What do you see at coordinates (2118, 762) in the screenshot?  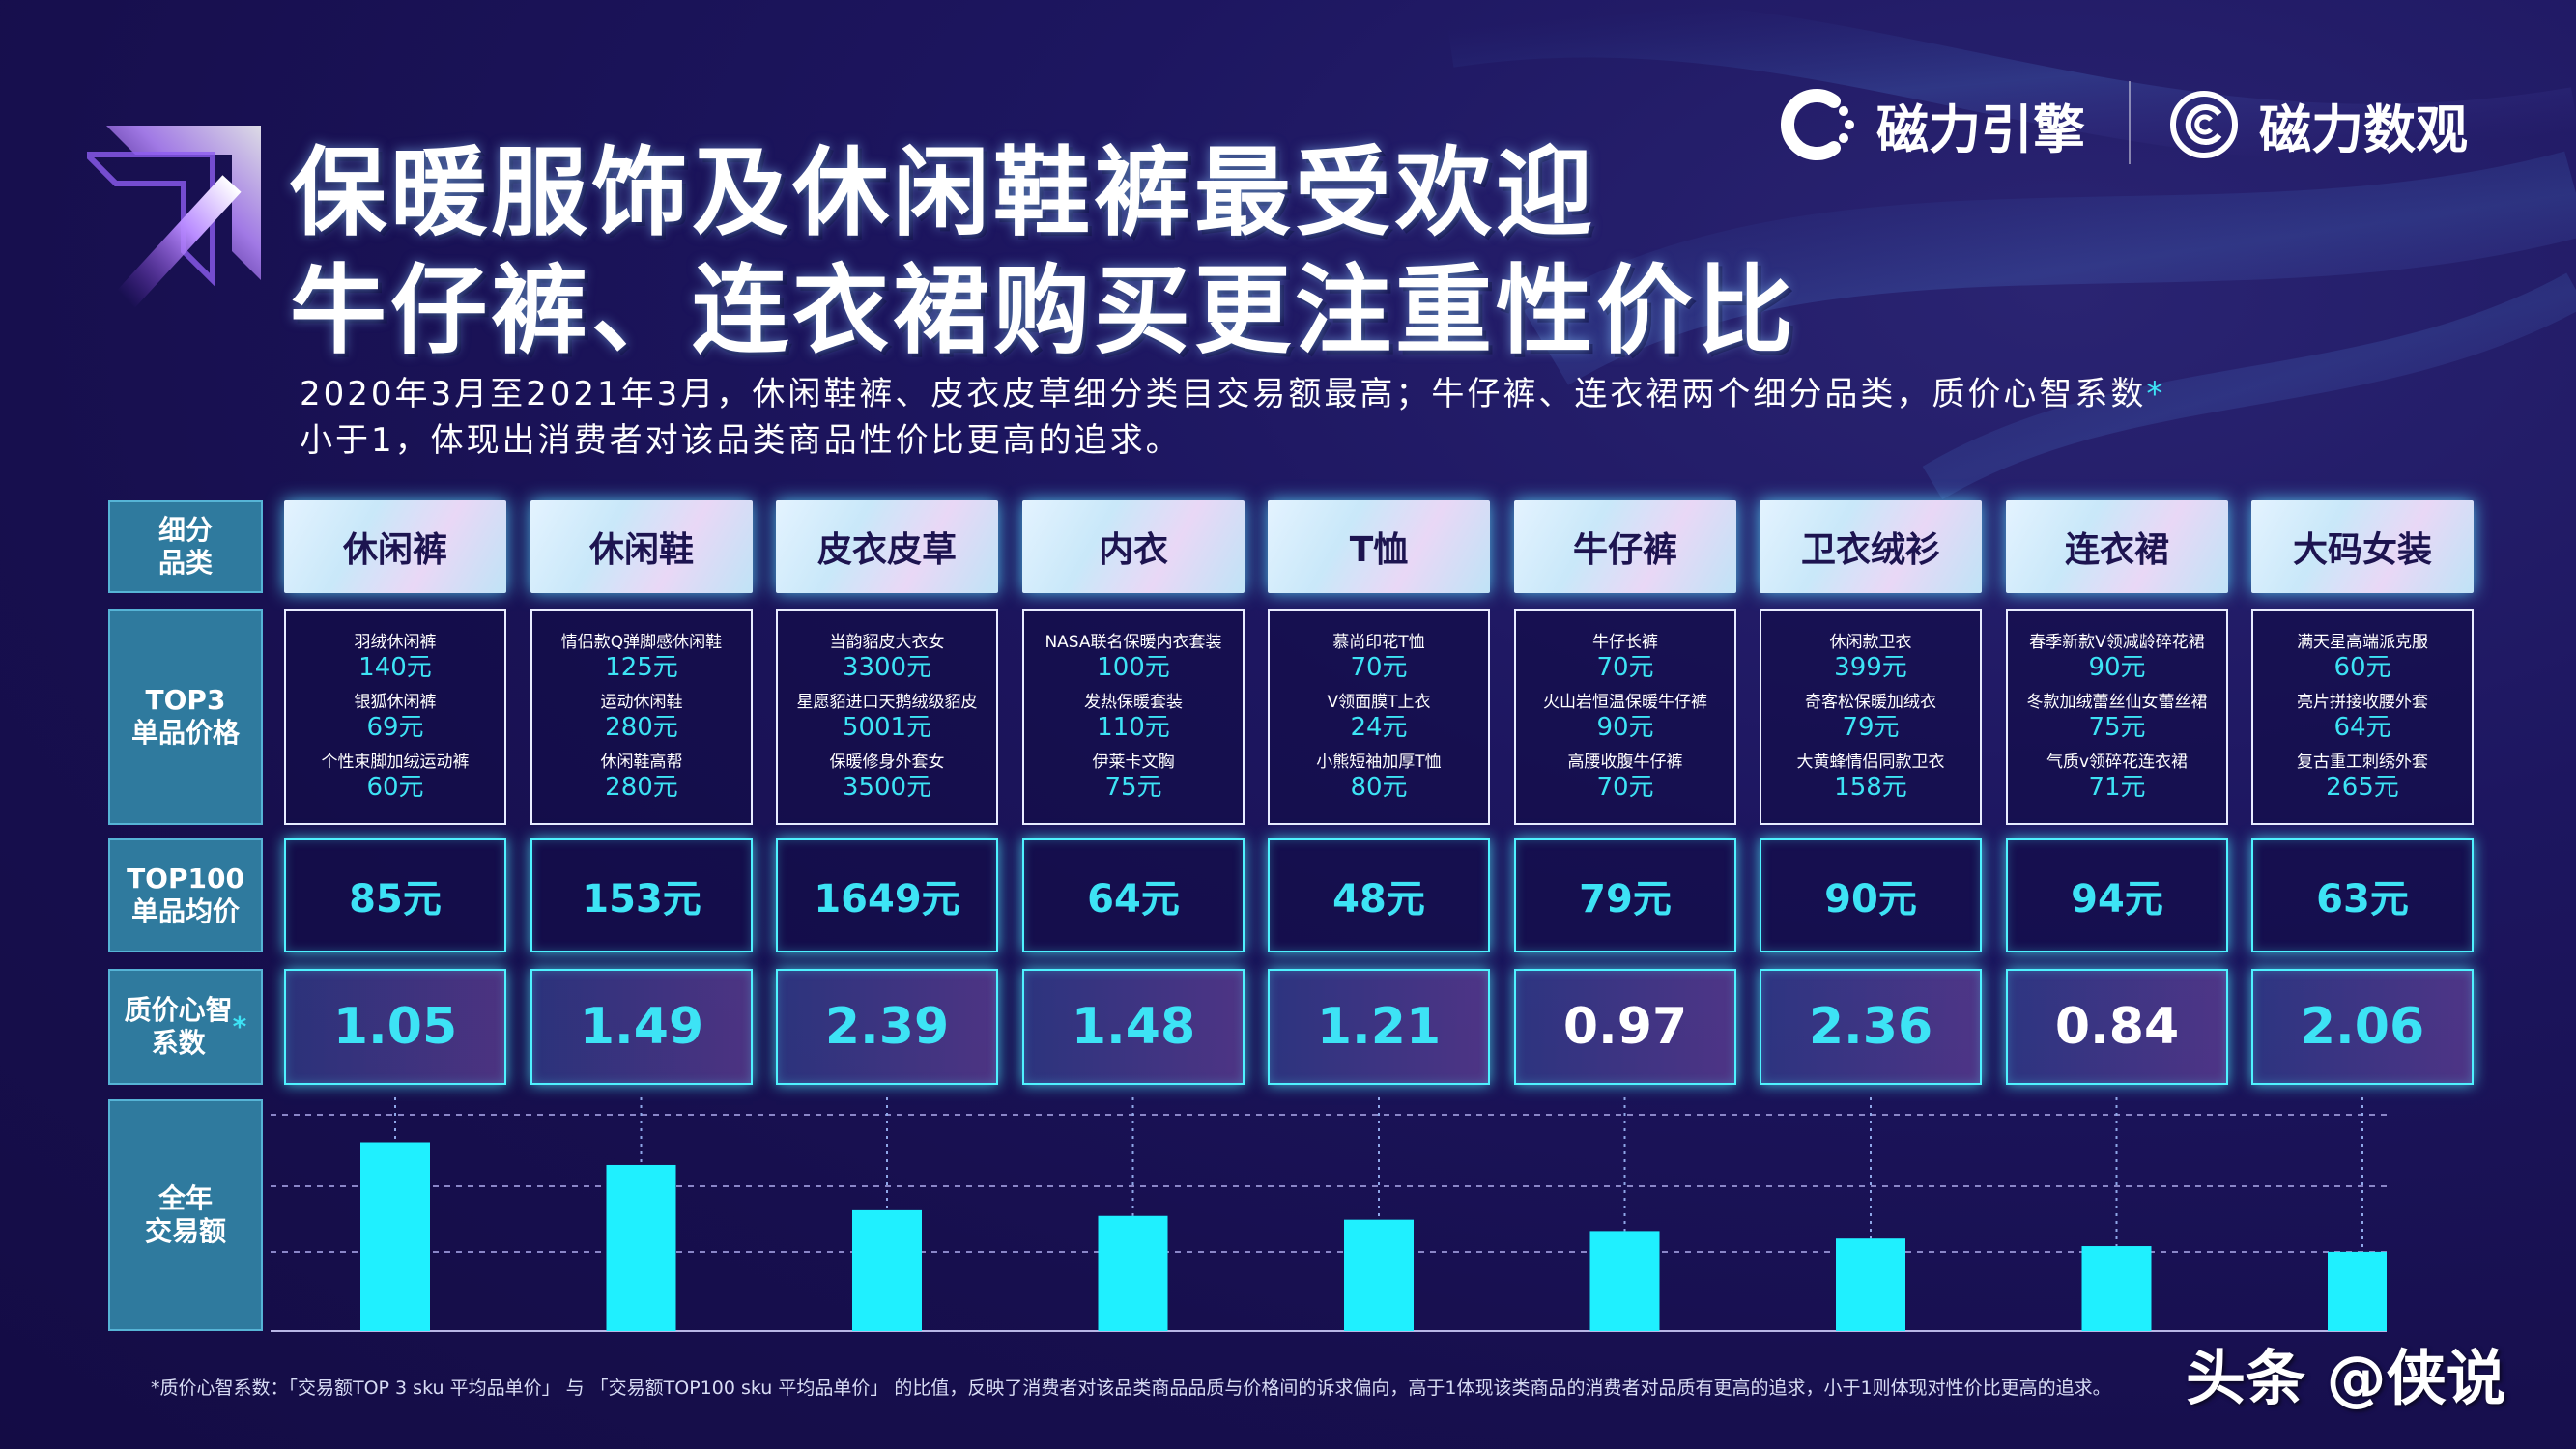 I see `top3-item-name: 气质v领碎花连衣裙` at bounding box center [2118, 762].